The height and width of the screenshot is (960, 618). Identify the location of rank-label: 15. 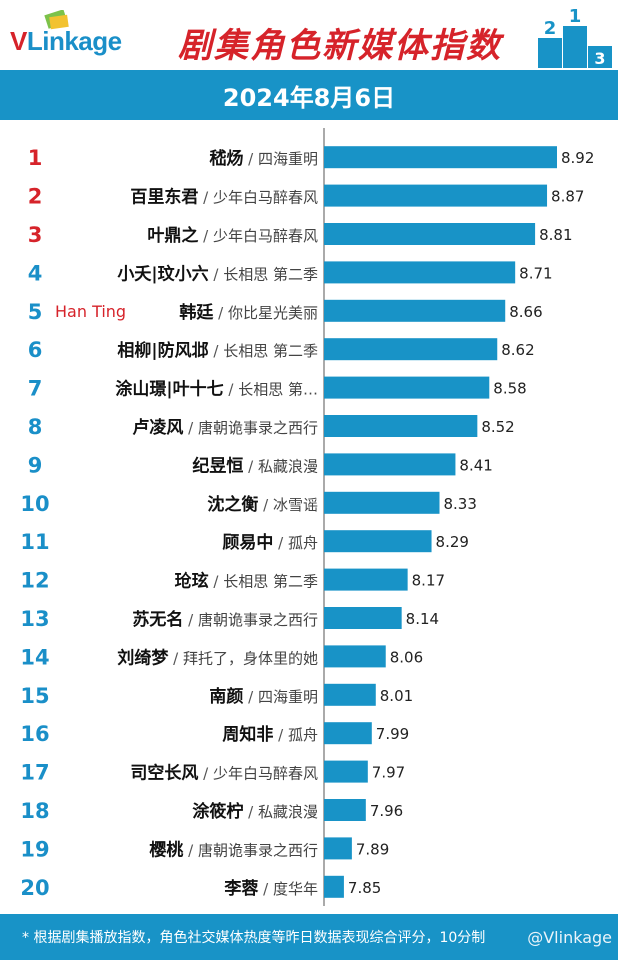
(34, 696).